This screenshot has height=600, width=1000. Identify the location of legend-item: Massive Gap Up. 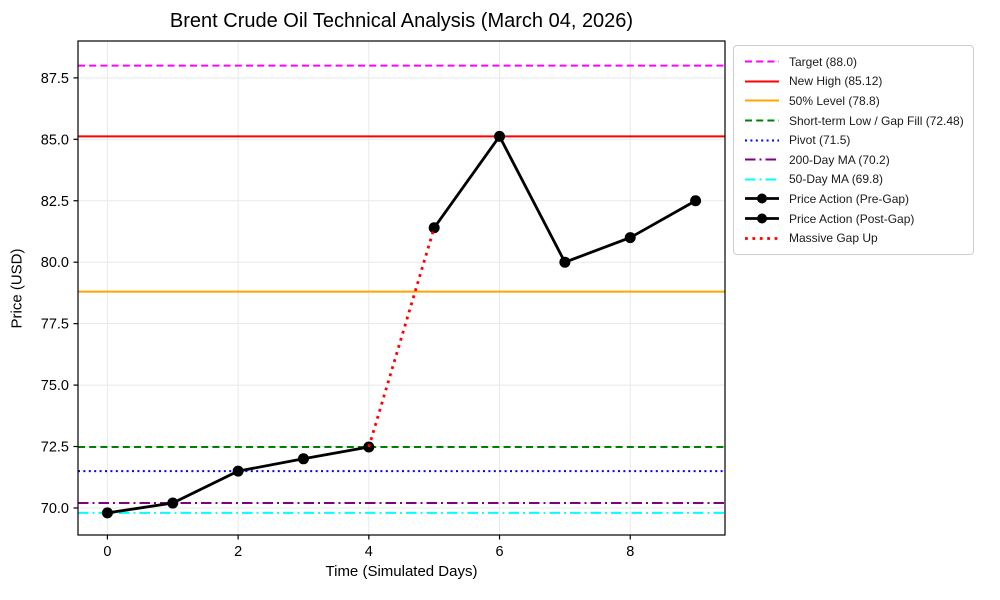
(853, 238).